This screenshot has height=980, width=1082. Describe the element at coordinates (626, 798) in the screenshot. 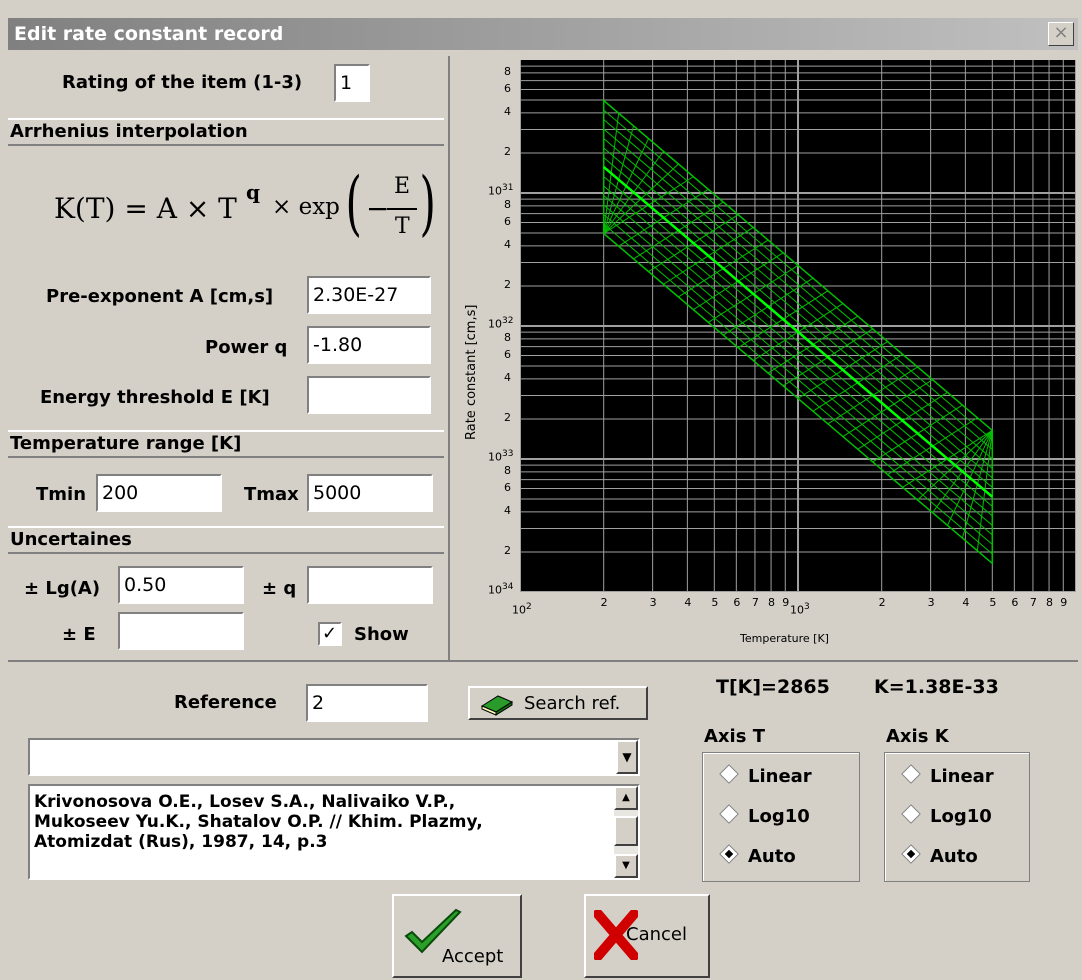

I see `scroll-up-button: ▲` at that location.